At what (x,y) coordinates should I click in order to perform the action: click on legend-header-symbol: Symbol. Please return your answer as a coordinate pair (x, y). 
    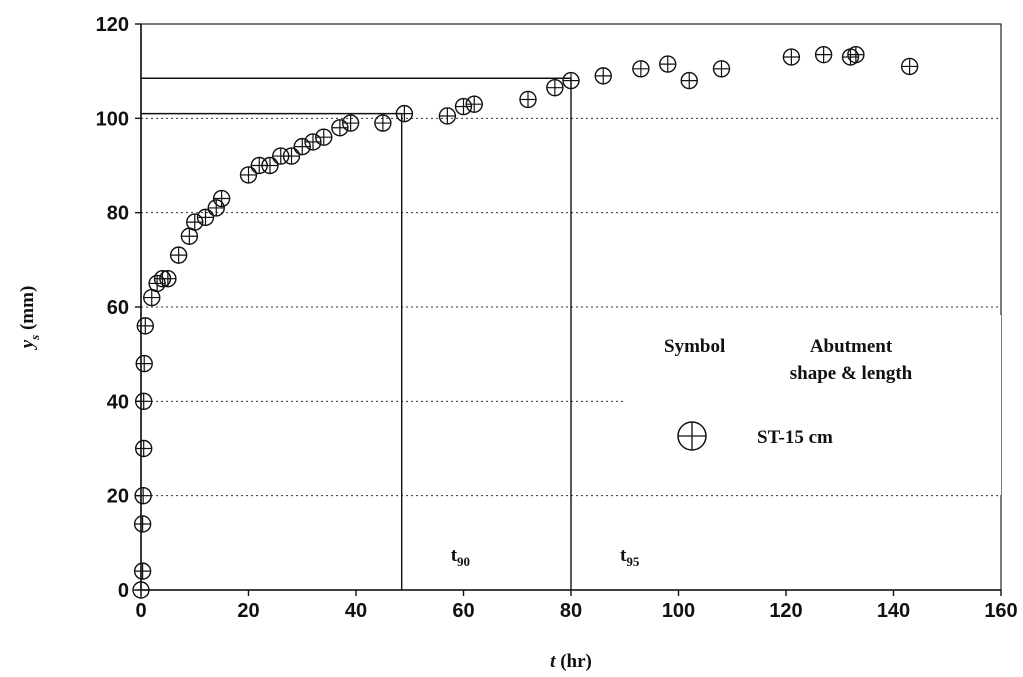
    Looking at the image, I should click on (694, 346).